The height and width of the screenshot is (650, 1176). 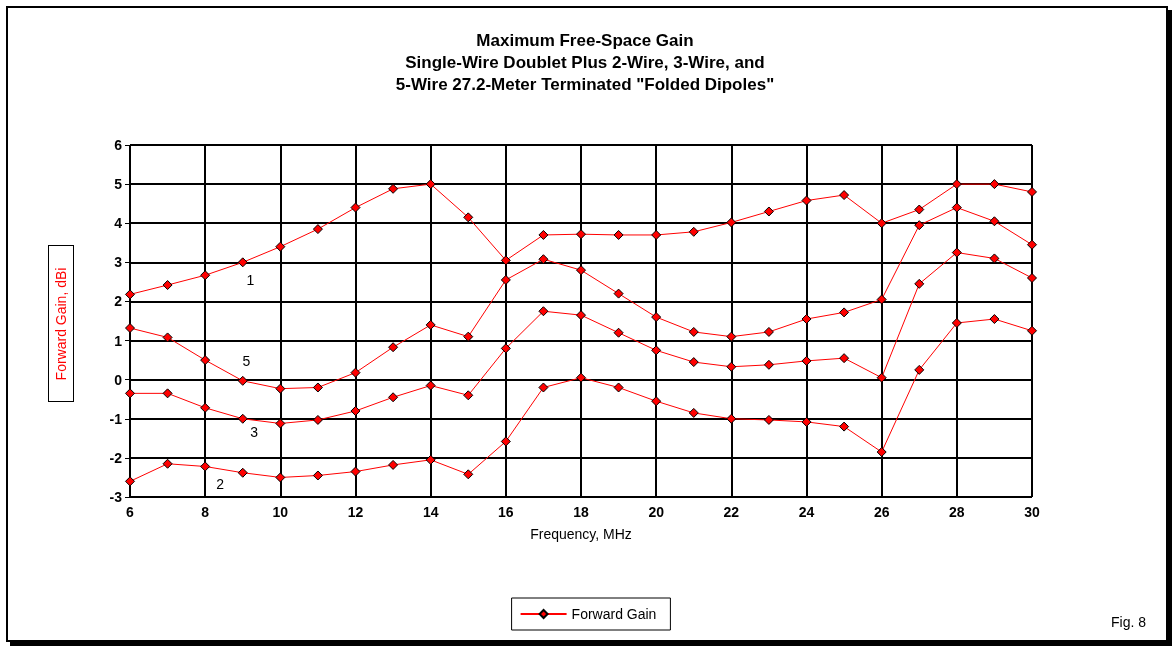 What do you see at coordinates (957, 512) in the screenshot?
I see `x-tick-label: 28` at bounding box center [957, 512].